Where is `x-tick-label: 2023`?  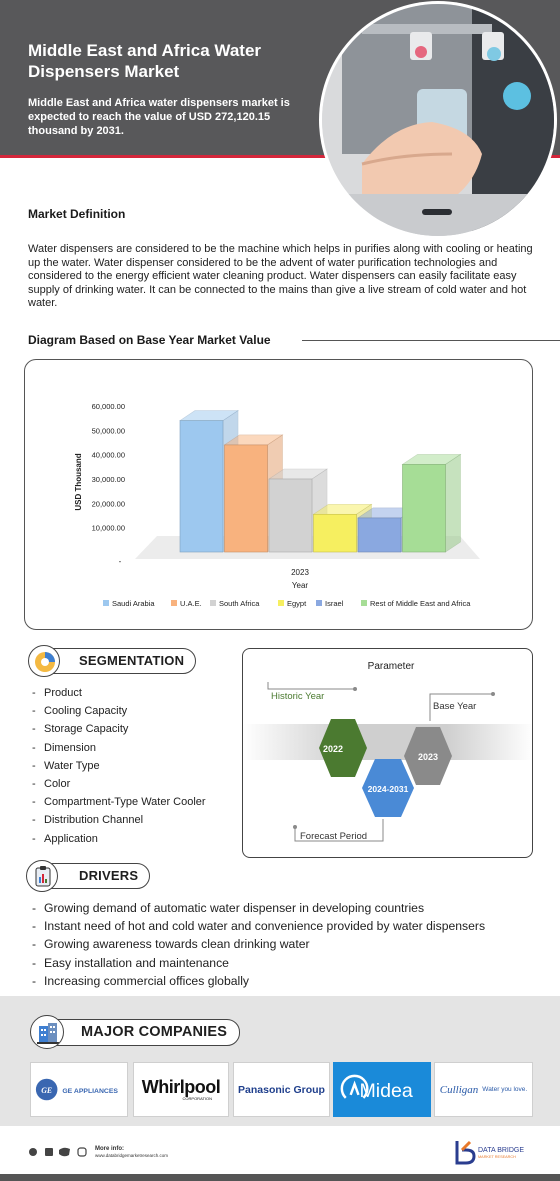 x-tick-label: 2023 is located at coordinates (300, 572).